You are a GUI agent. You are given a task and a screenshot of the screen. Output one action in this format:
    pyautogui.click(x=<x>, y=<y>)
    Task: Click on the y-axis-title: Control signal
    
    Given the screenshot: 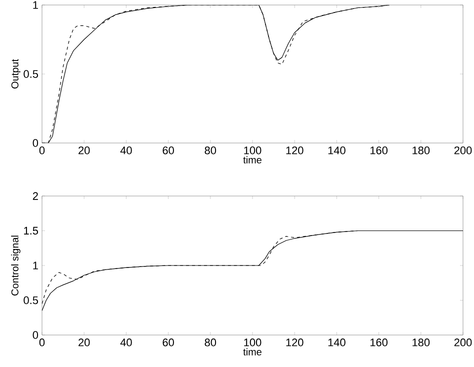 What is the action you would take?
    pyautogui.click(x=15, y=266)
    